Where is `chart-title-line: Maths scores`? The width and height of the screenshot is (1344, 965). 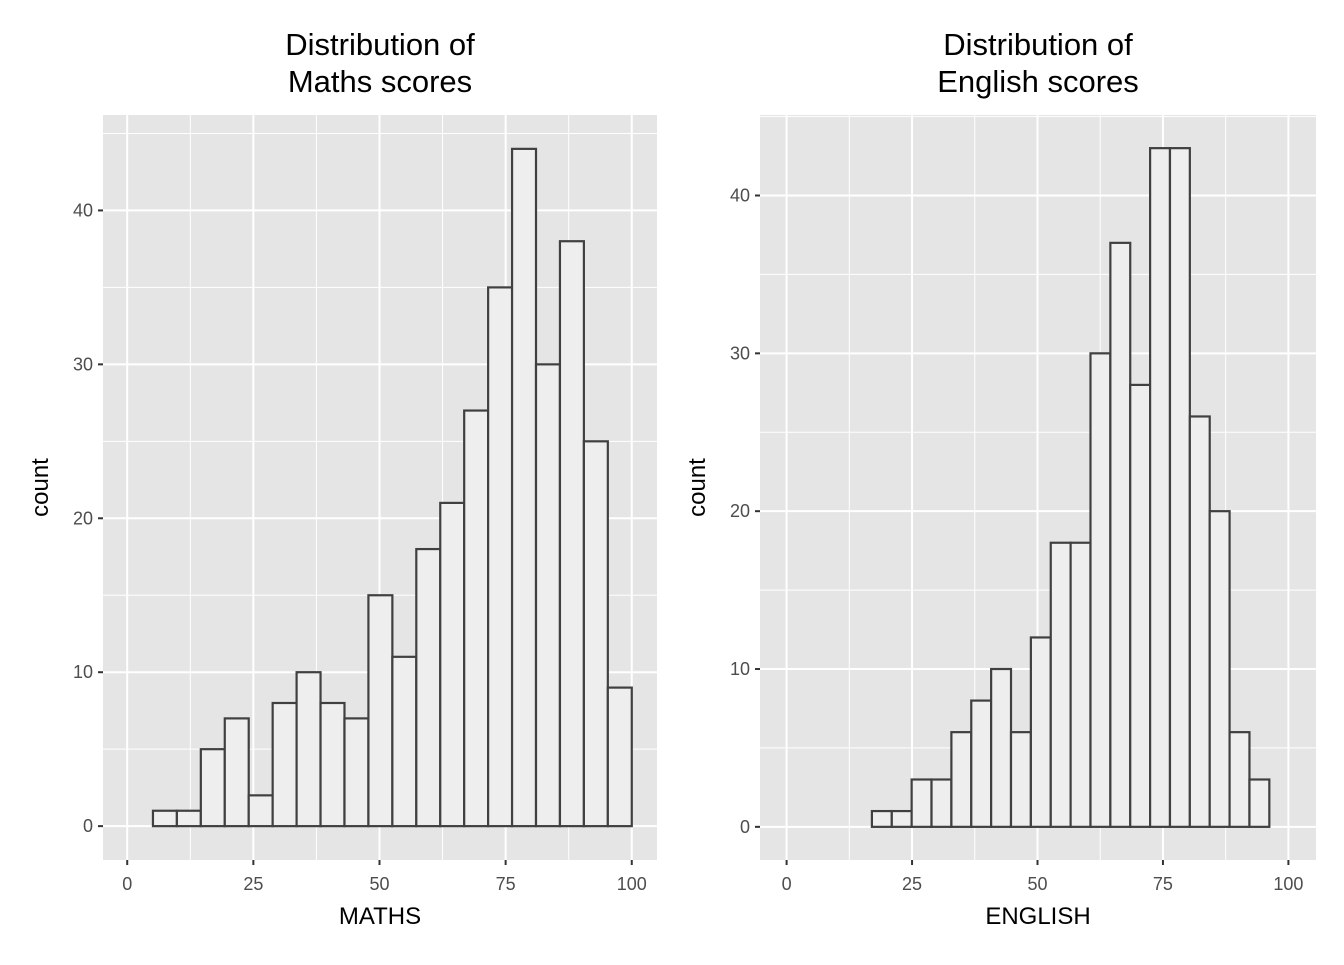 chart-title-line: Maths scores is located at coordinates (380, 81).